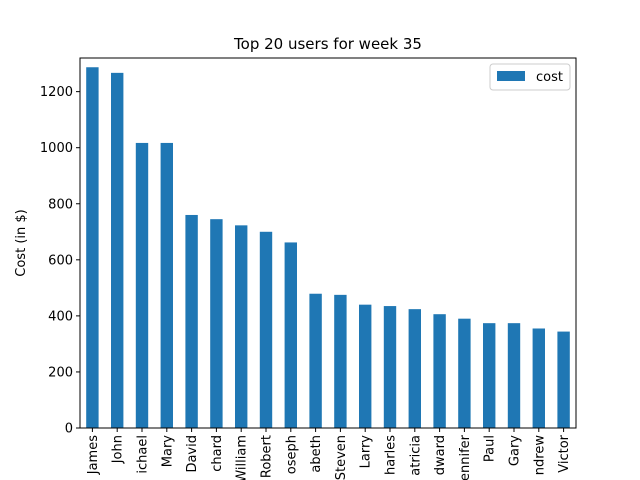 Image resolution: width=640 pixels, height=480 pixels. What do you see at coordinates (511, 76) in the screenshot?
I see `legend-swatch` at bounding box center [511, 76].